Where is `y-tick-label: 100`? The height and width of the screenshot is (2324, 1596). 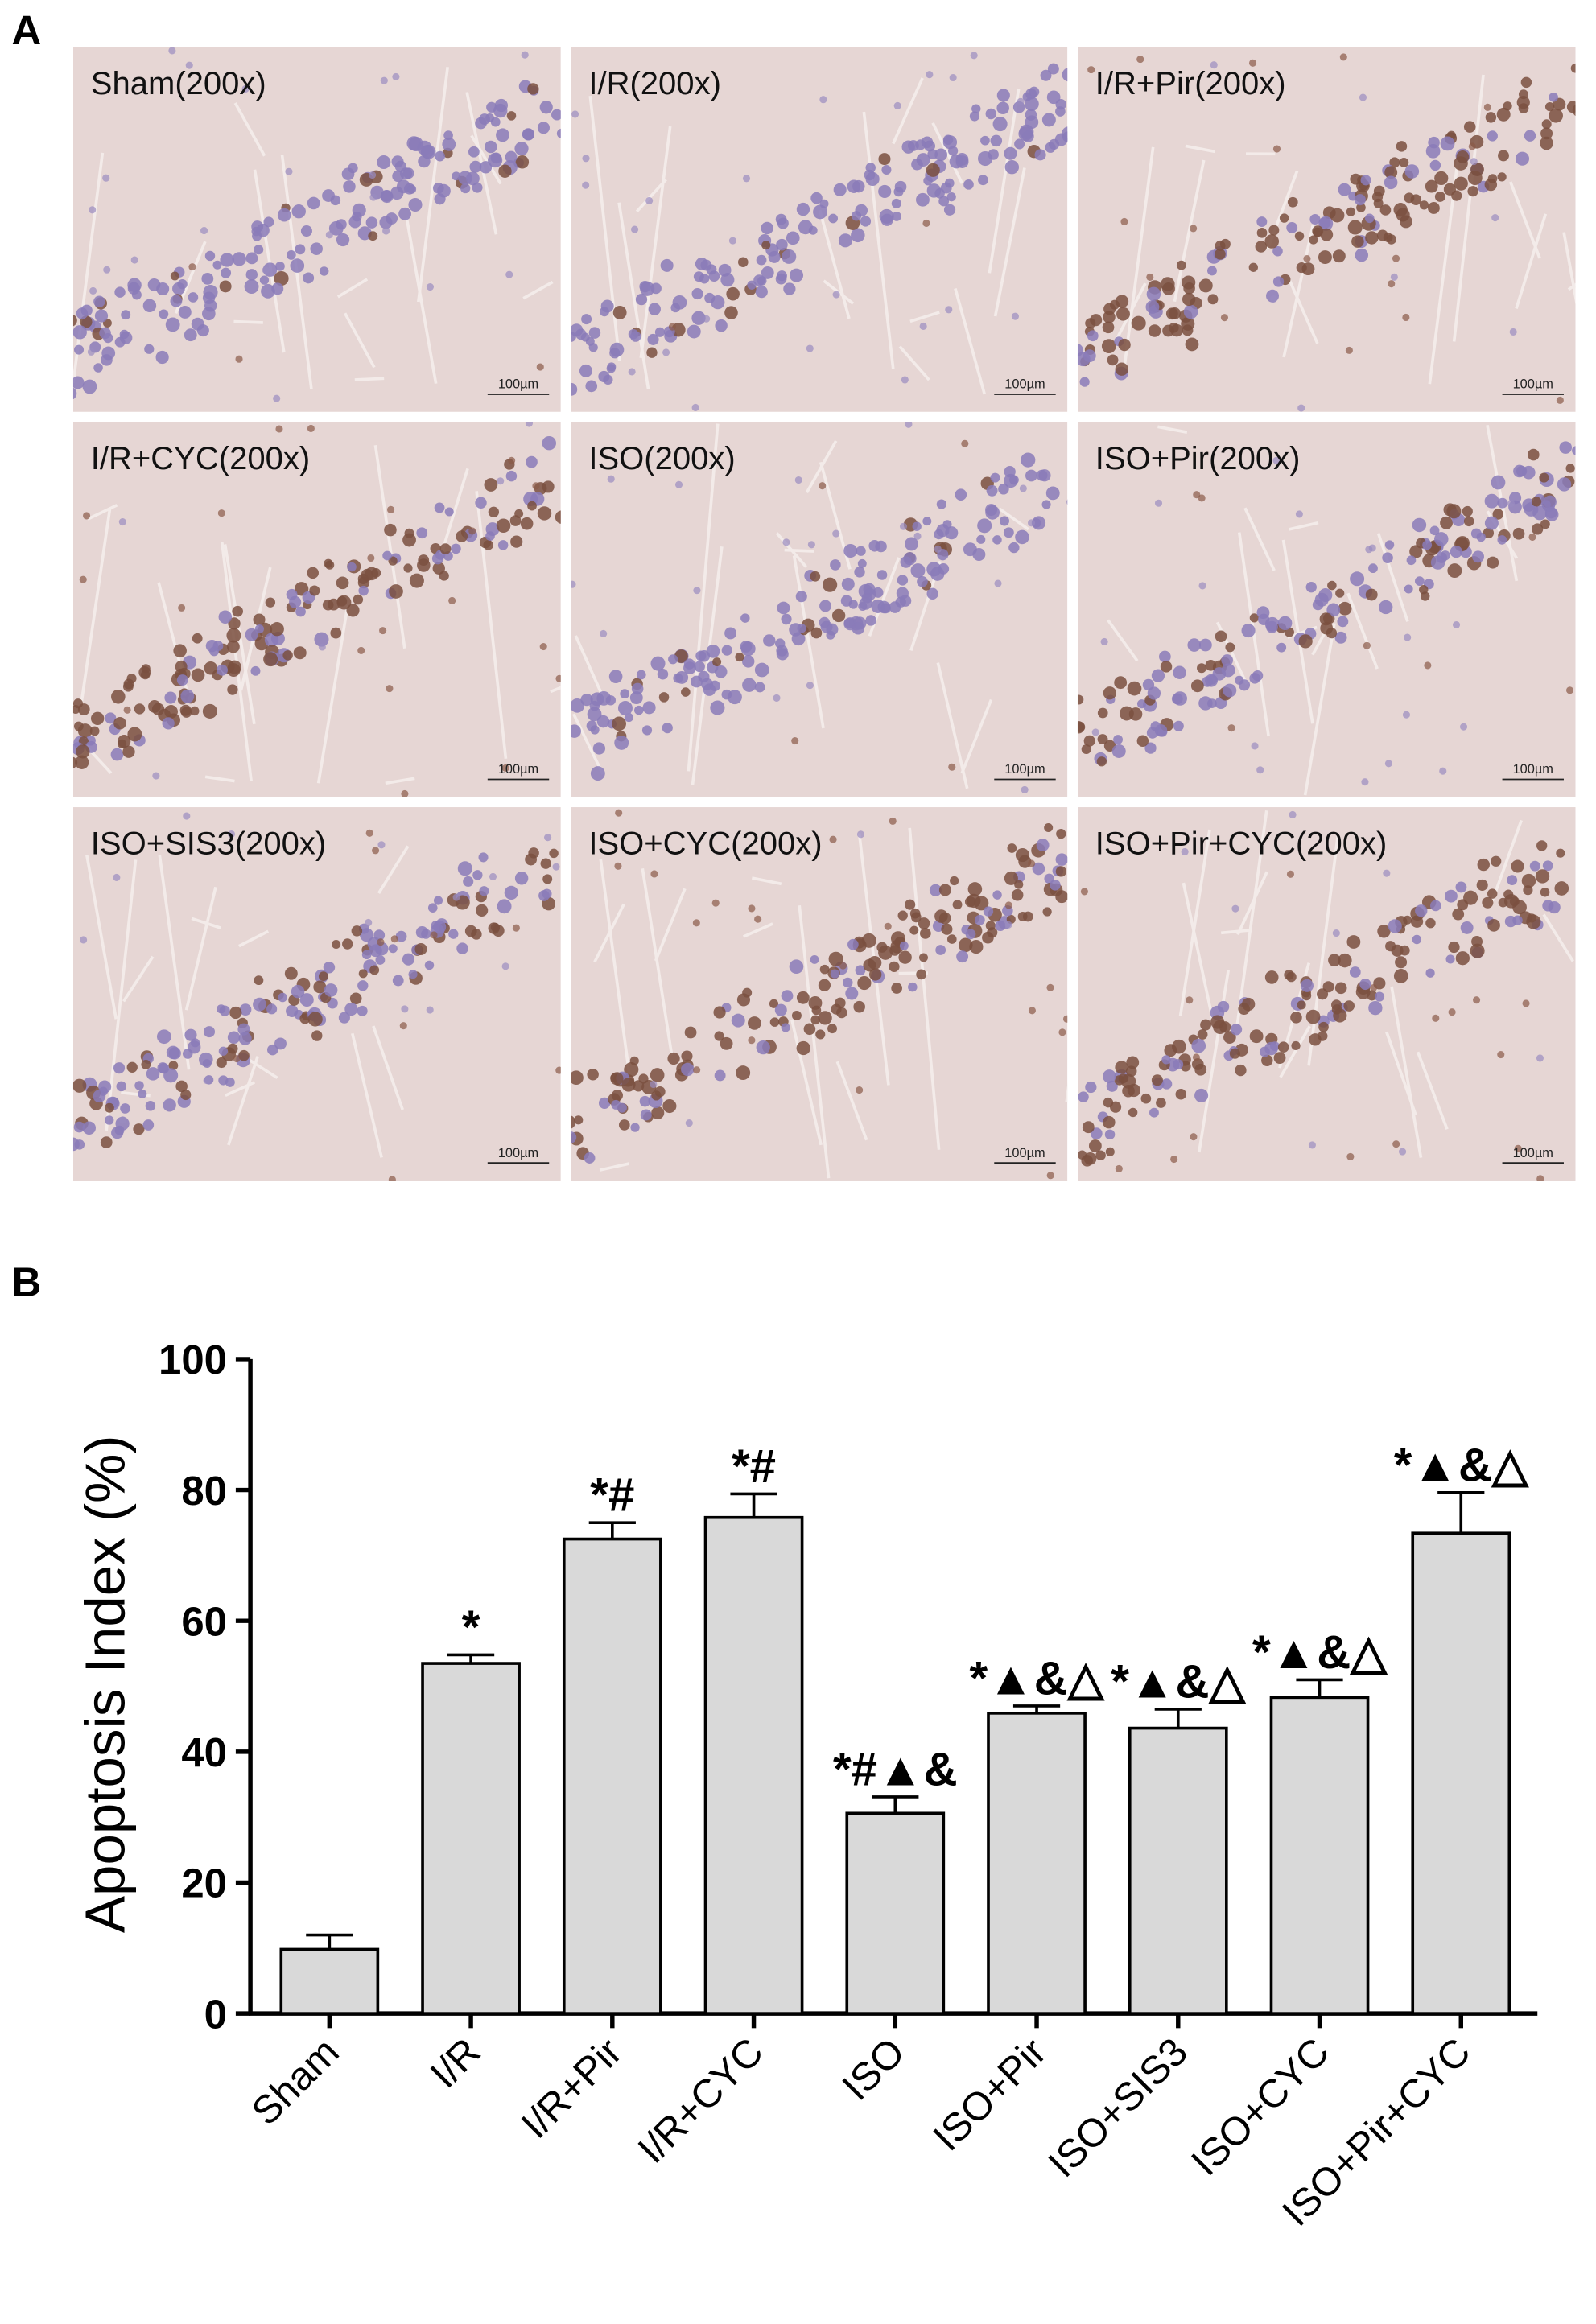
y-tick-label: 100 is located at coordinates (193, 1359).